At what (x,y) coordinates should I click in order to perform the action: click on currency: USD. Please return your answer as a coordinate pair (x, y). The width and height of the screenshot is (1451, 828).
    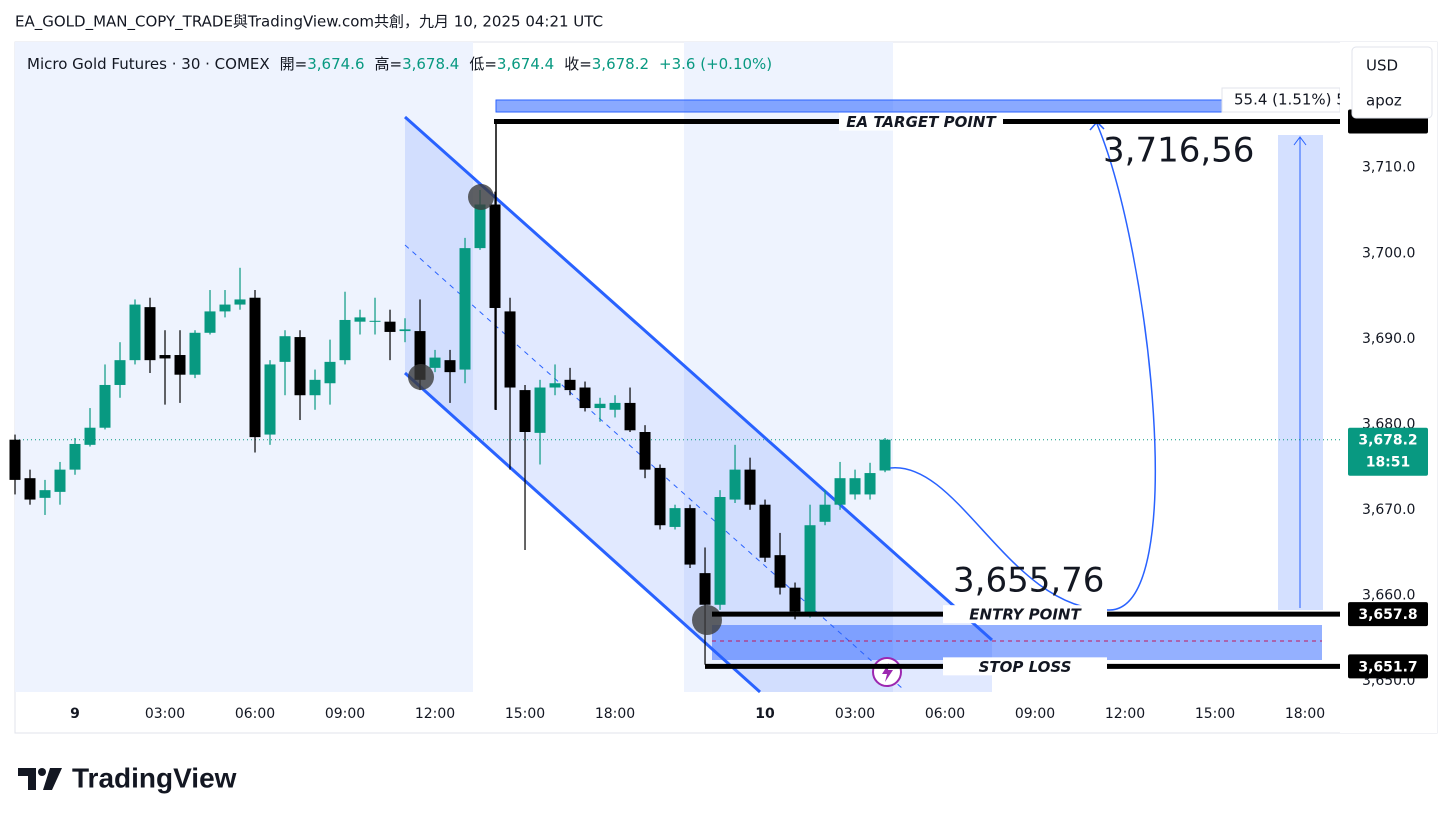
    Looking at the image, I should click on (1382, 66).